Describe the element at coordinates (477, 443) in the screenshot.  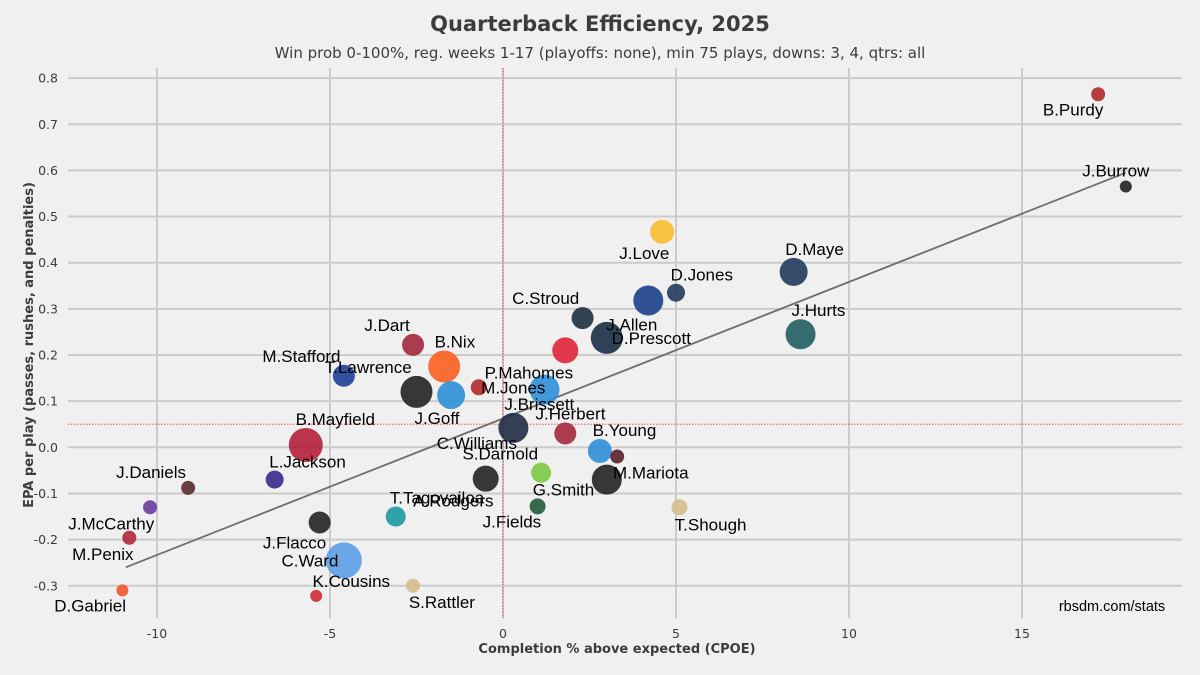
I see `point-label: C.Williams` at that location.